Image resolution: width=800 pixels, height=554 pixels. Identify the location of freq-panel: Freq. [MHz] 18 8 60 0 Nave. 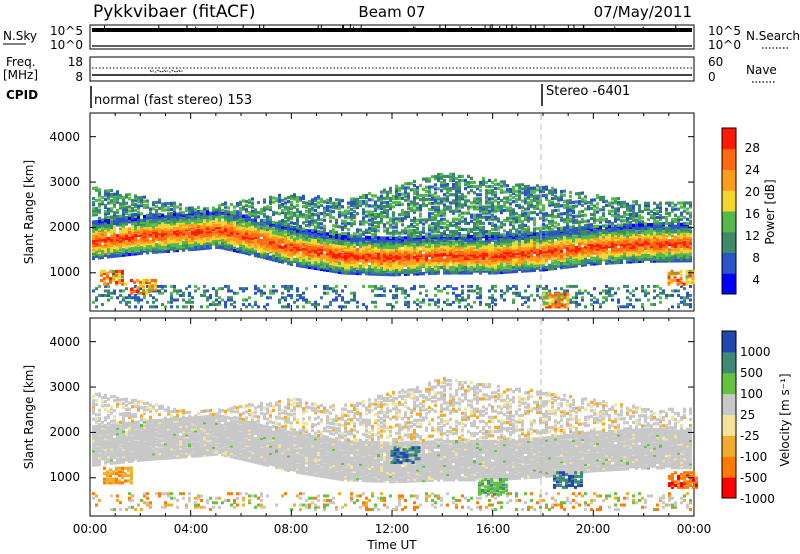
(390, 69).